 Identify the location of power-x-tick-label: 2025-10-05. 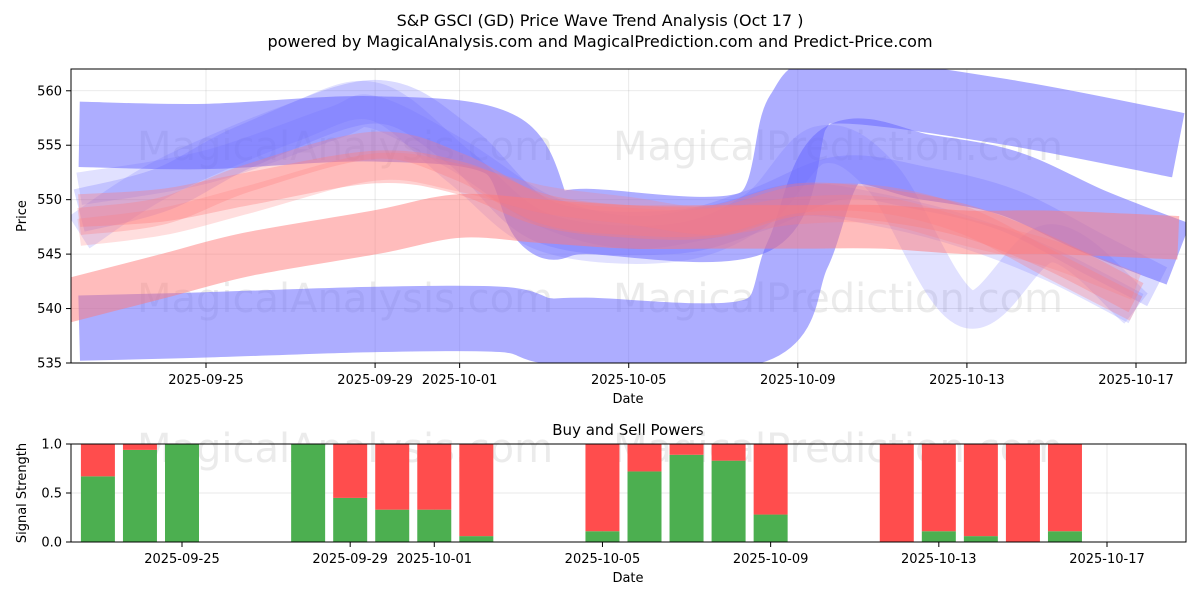
(603, 559).